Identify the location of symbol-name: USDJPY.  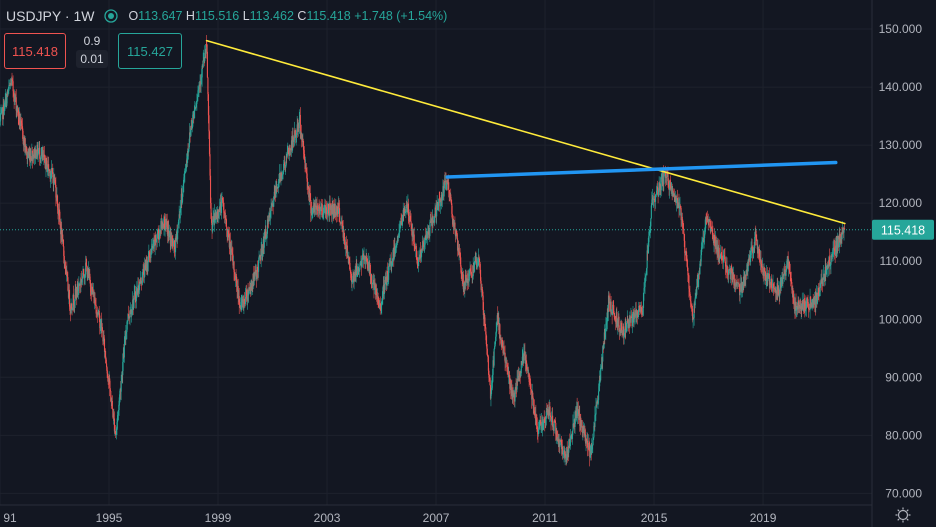
(33, 16).